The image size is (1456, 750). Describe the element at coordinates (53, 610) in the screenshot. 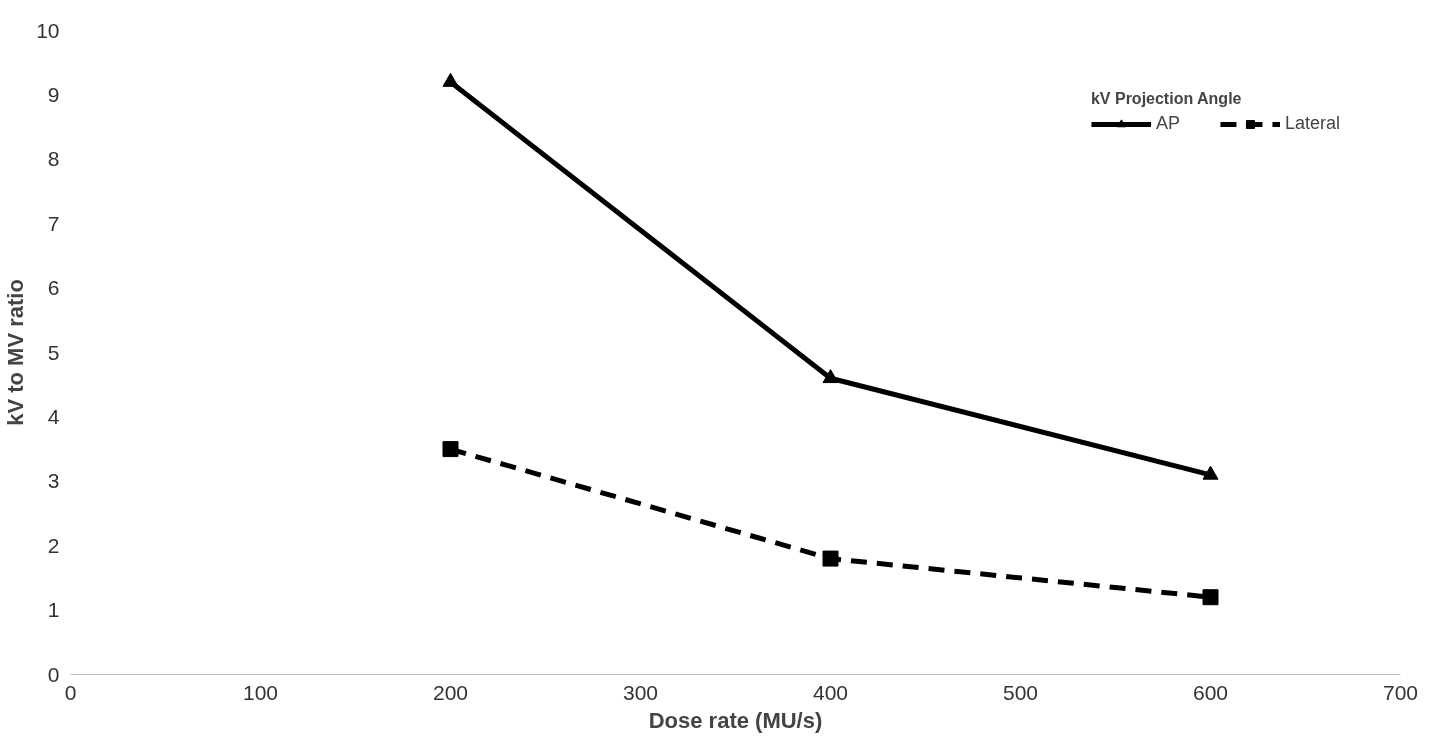

I see `y-tick-label: 1` at that location.